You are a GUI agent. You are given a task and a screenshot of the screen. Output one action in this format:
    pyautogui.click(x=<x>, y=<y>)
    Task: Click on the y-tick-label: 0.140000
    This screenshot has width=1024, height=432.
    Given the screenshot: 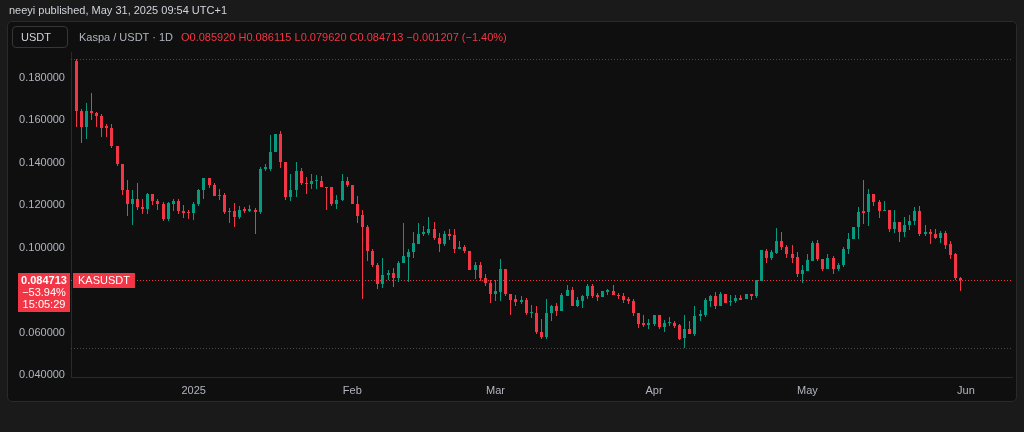 What is the action you would take?
    pyautogui.click(x=42, y=161)
    